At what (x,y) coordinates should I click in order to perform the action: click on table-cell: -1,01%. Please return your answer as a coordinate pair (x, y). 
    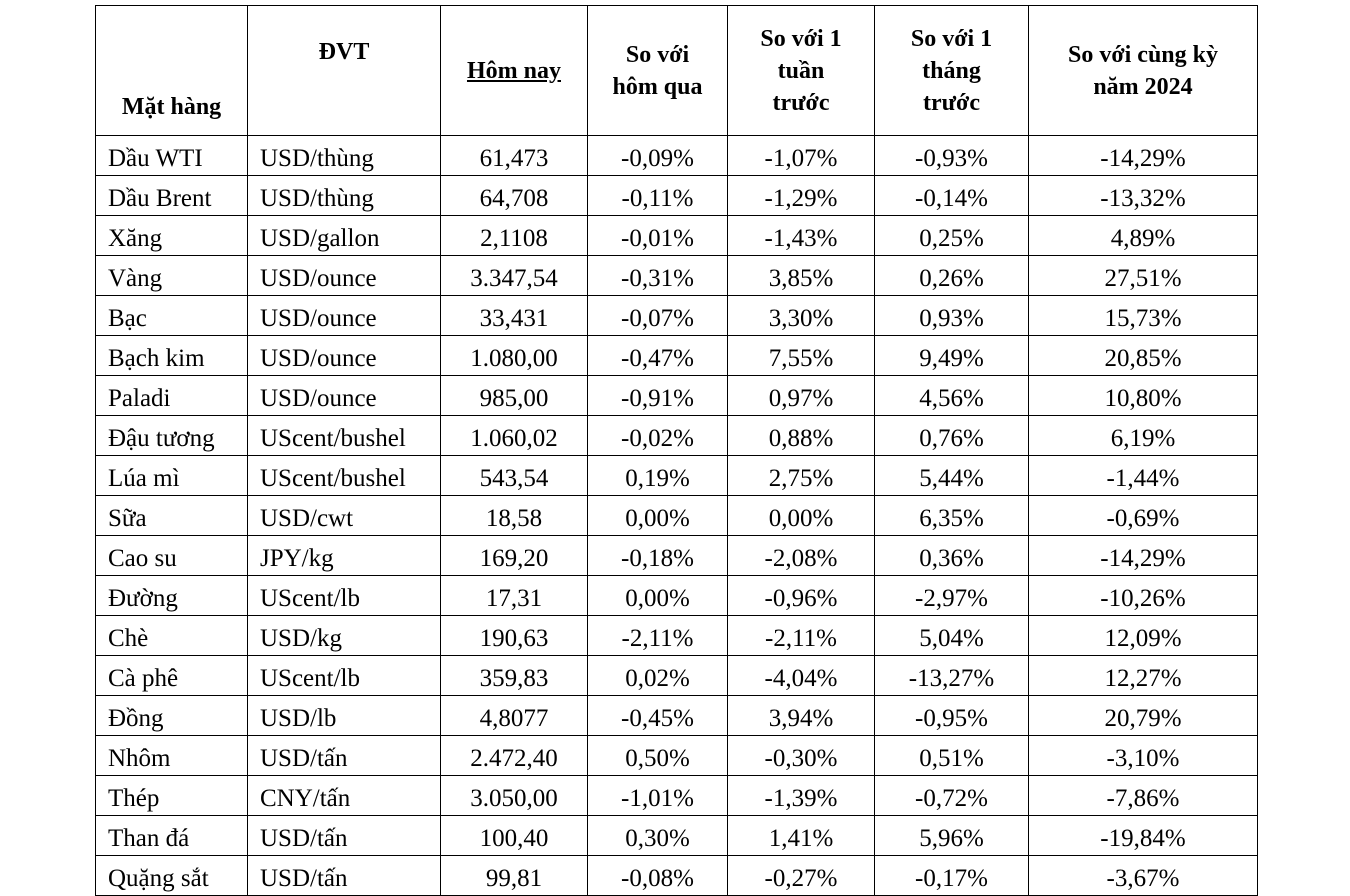
    Looking at the image, I should click on (657, 795).